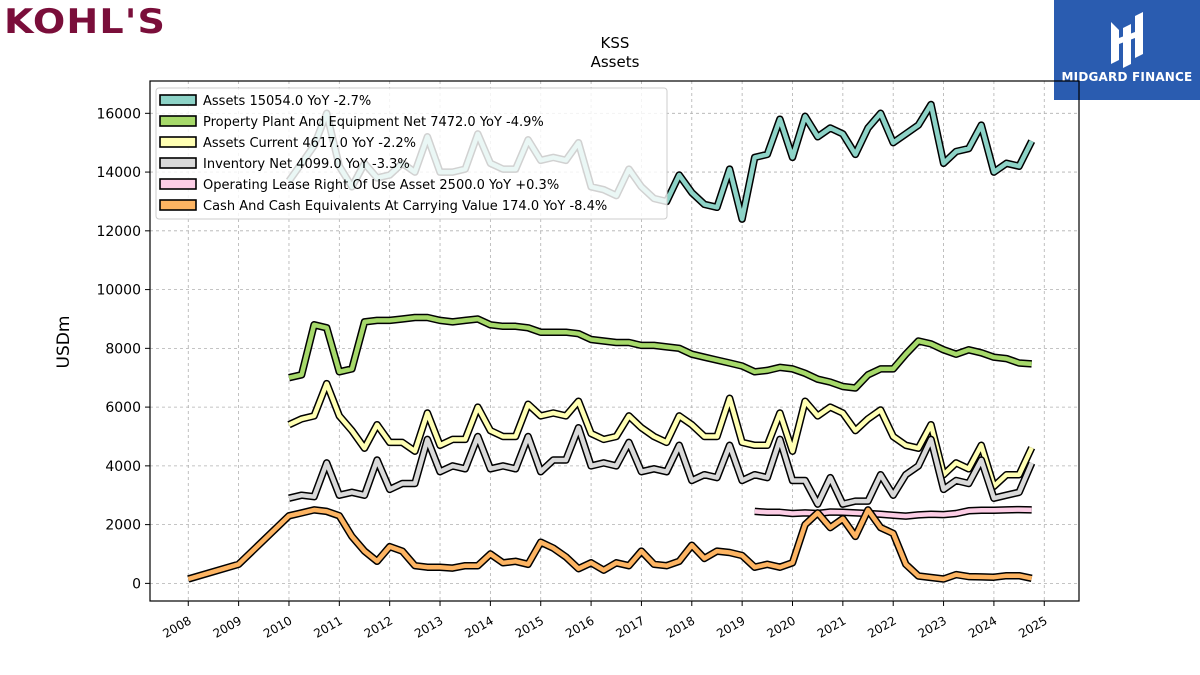 The image size is (1200, 675). Describe the element at coordinates (378, 626) in the screenshot. I see `x-tick-label: 2012` at that location.